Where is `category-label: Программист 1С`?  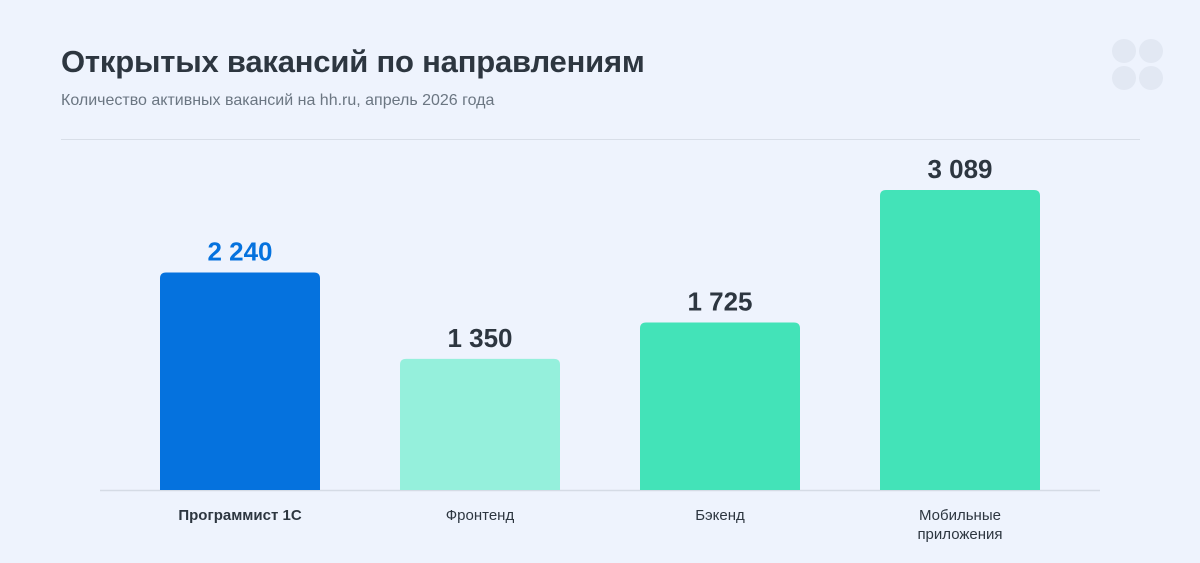 category-label: Программист 1С is located at coordinates (239, 515).